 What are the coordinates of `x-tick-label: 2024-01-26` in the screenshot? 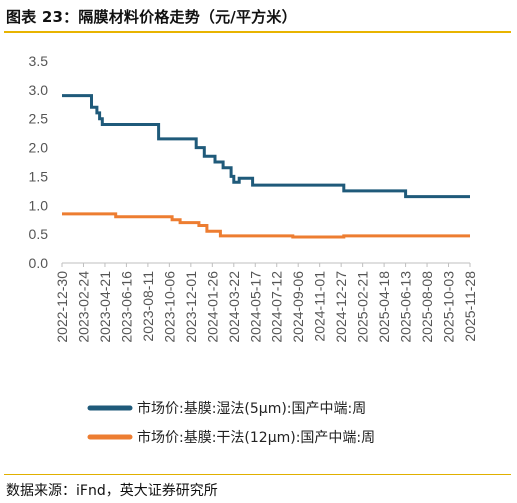 It's located at (212, 307).